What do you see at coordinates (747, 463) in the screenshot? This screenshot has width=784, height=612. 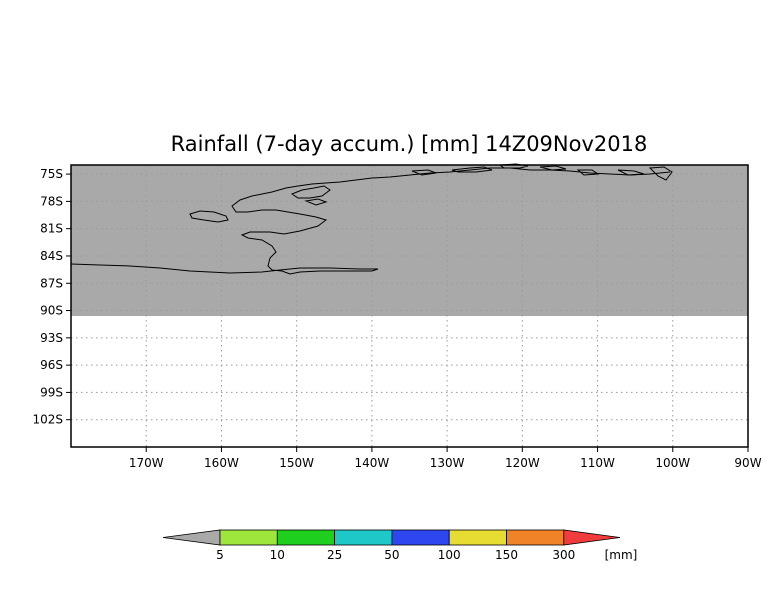 I see `x-tick-label: 90W` at bounding box center [747, 463].